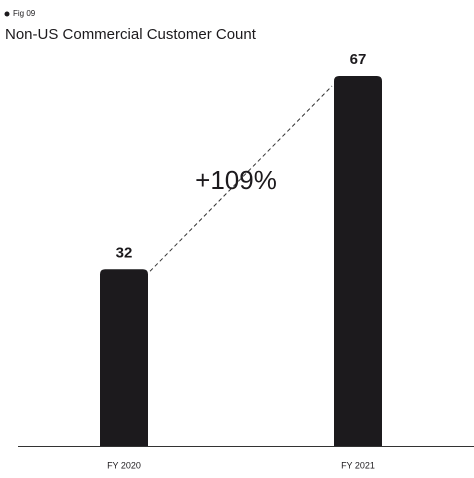 Image resolution: width=474 pixels, height=478 pixels. Describe the element at coordinates (24, 13) in the screenshot. I see `figure-label: Fig 09` at that location.